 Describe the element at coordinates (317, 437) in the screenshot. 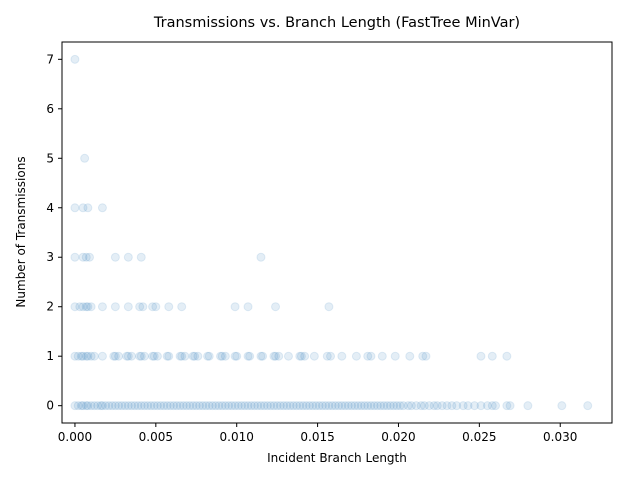

I see `x-tick-label: 0.015` at that location.